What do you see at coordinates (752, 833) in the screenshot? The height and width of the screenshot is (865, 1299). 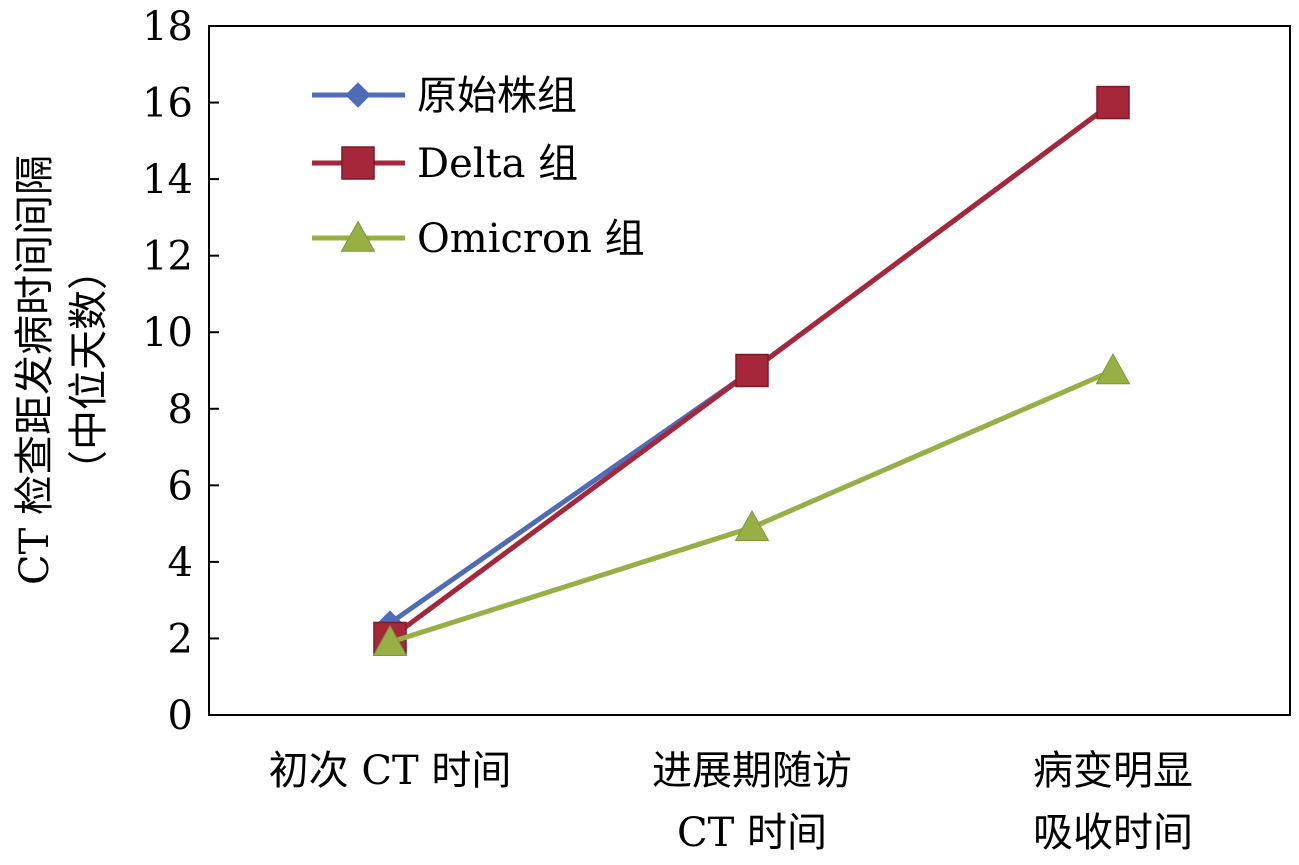 I see `x-category-label: CT 时间` at bounding box center [752, 833].